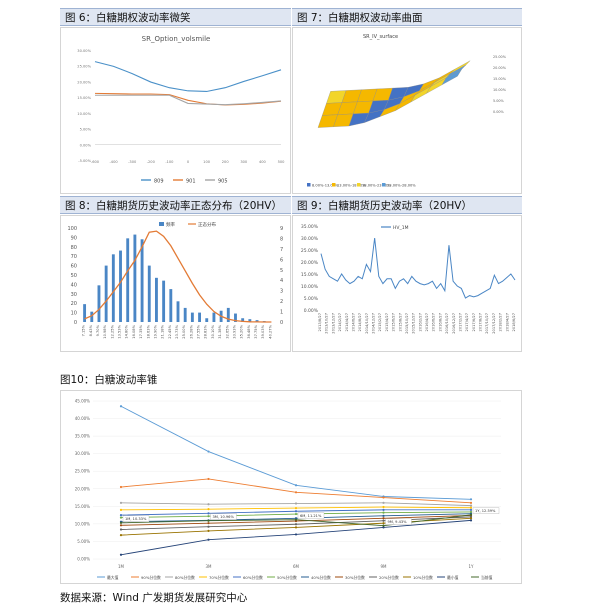  What do you see at coordinates (401, 186) in the screenshot?
I see `legend-label: 23.00%-28.00%` at bounding box center [401, 186].